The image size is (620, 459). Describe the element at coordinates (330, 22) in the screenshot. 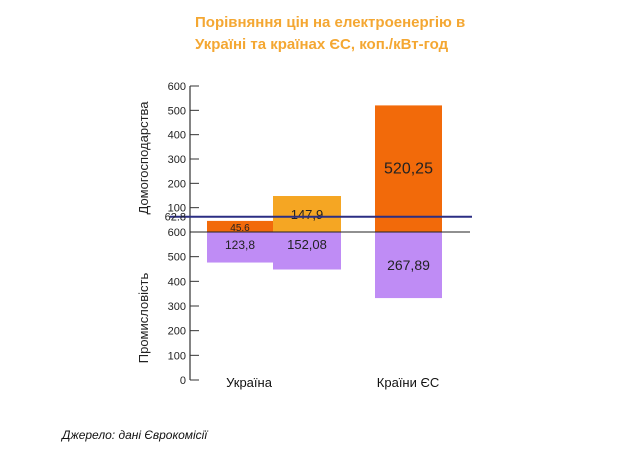

I see `chart-title-line: Порівняння цін на електроенергію в` at that location.